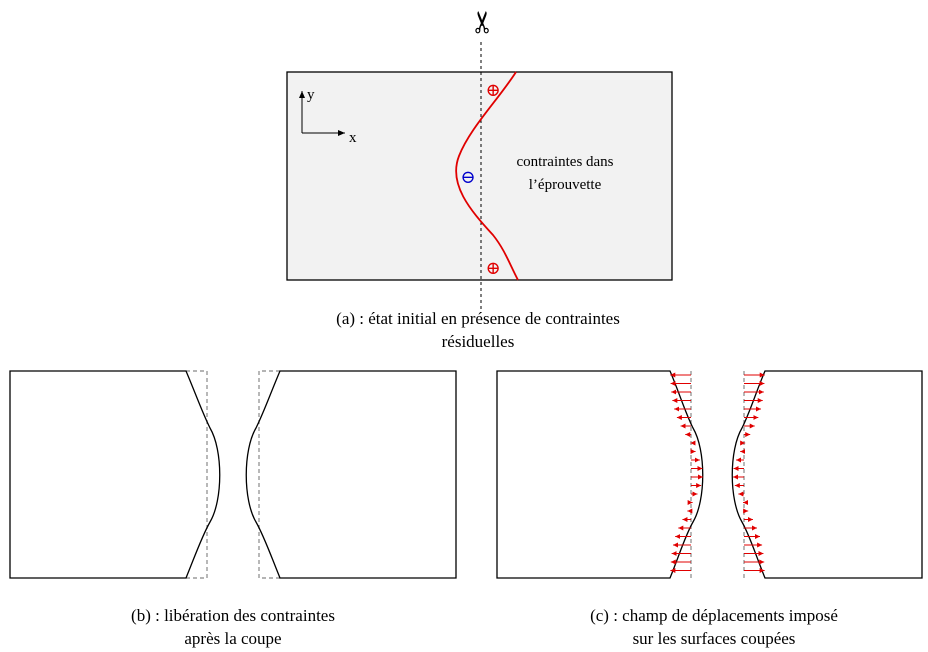  I want to click on displacement-arrows-left, so click(686, 472).